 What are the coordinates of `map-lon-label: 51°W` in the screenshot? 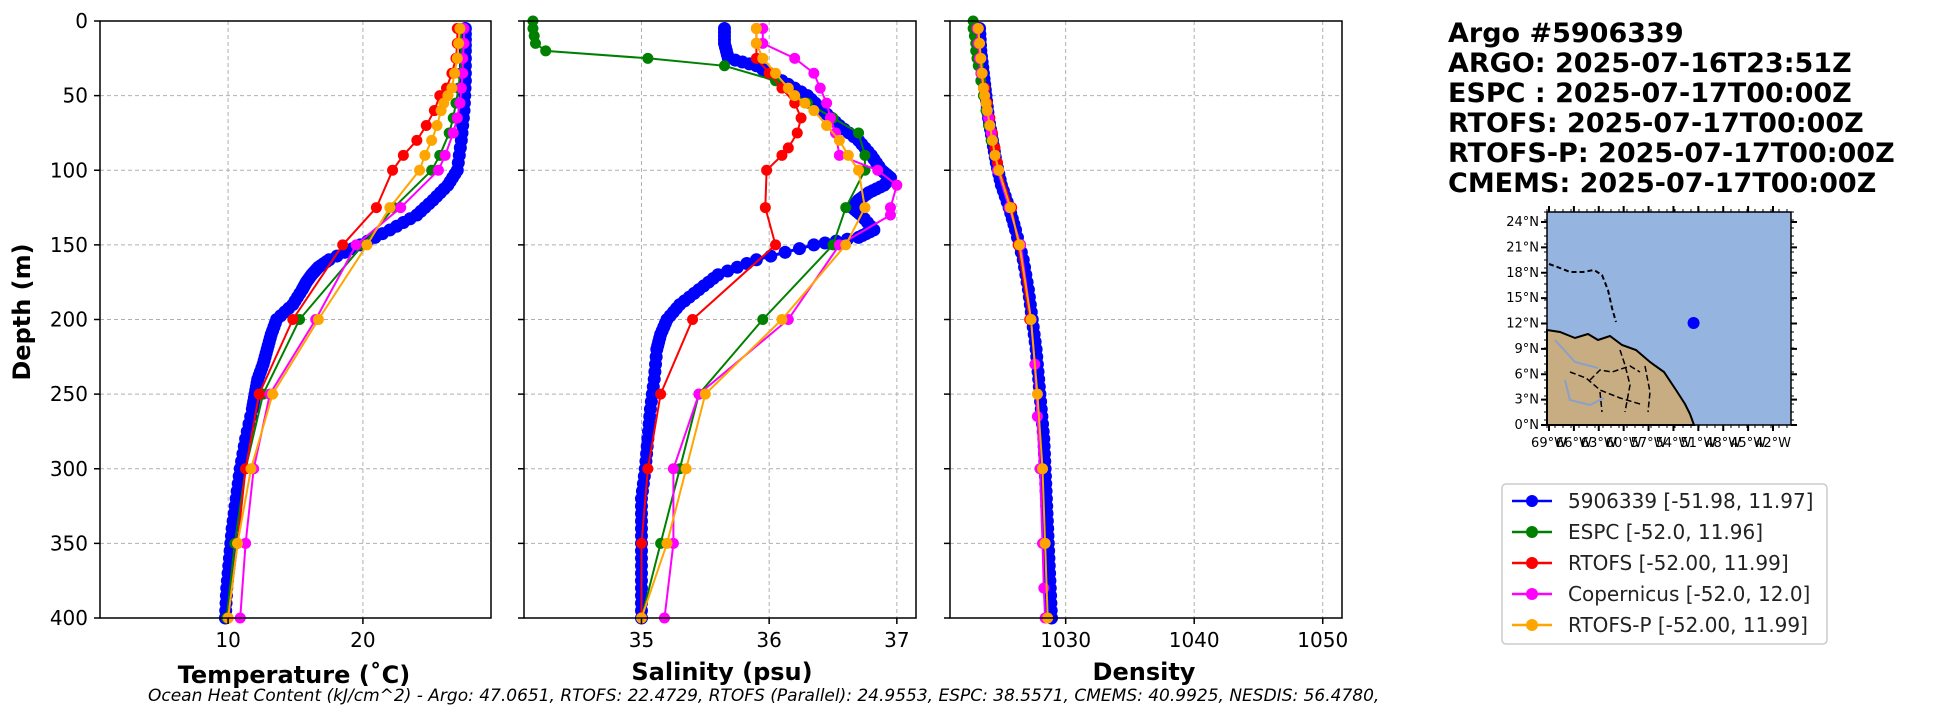 It's located at (1698, 443).